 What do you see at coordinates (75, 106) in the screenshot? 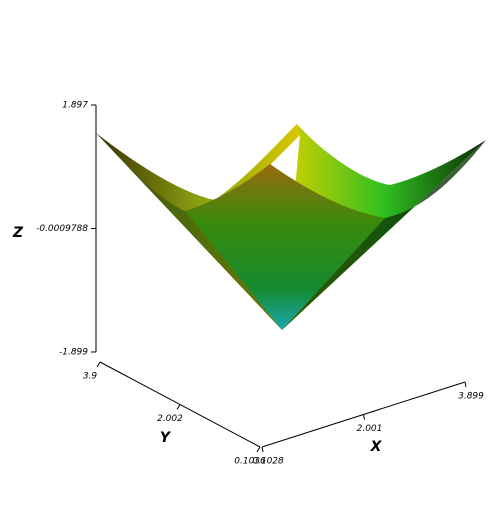
I see `z-tick-label: 1.897` at bounding box center [75, 106].